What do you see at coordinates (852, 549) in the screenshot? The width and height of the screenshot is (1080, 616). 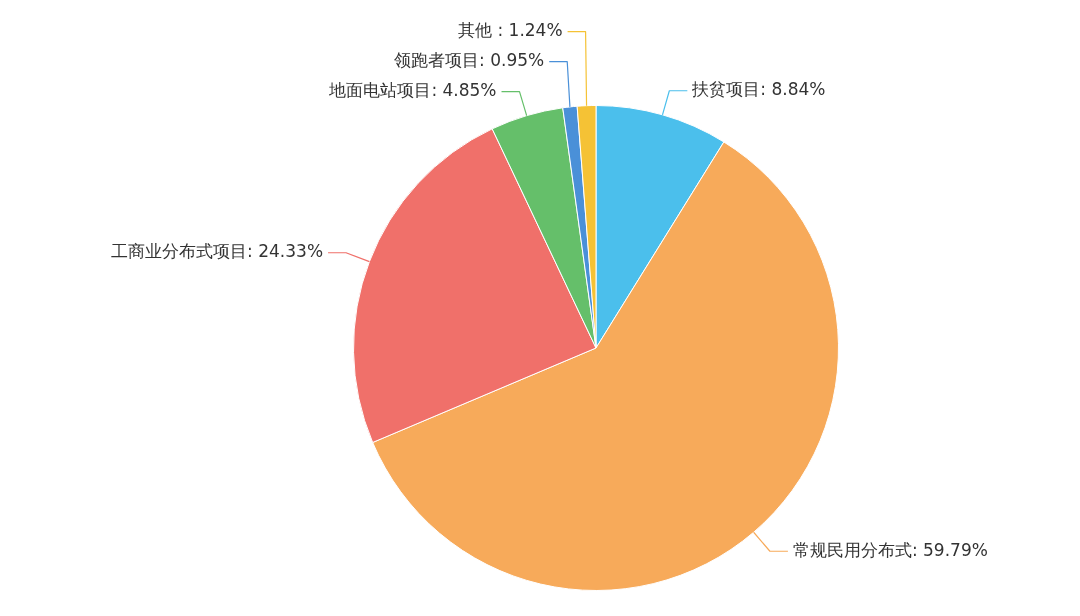 I see `slice-label: 常规民用分布式` at bounding box center [852, 549].